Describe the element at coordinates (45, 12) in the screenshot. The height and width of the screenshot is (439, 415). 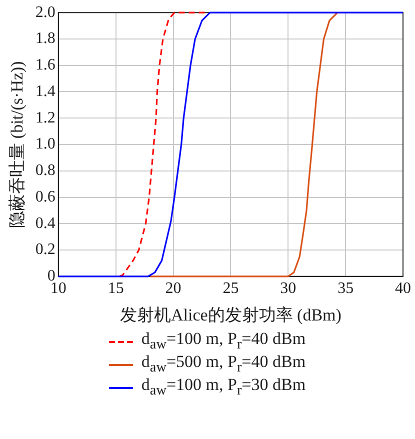
I see `y-tick-label: 2.0` at that location.